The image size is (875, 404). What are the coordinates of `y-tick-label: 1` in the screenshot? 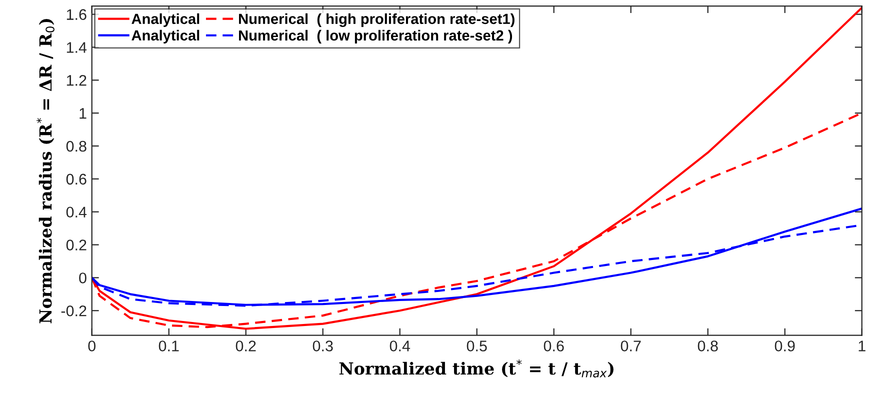 It's located at (83, 113).